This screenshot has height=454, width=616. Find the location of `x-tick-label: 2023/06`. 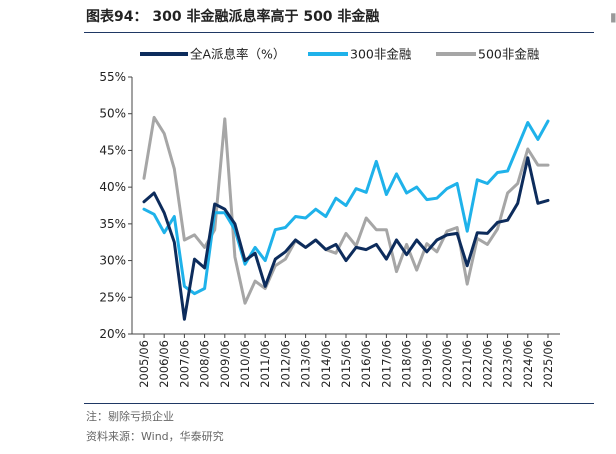

x-tick-label: 2023/06 is located at coordinates (508, 364).